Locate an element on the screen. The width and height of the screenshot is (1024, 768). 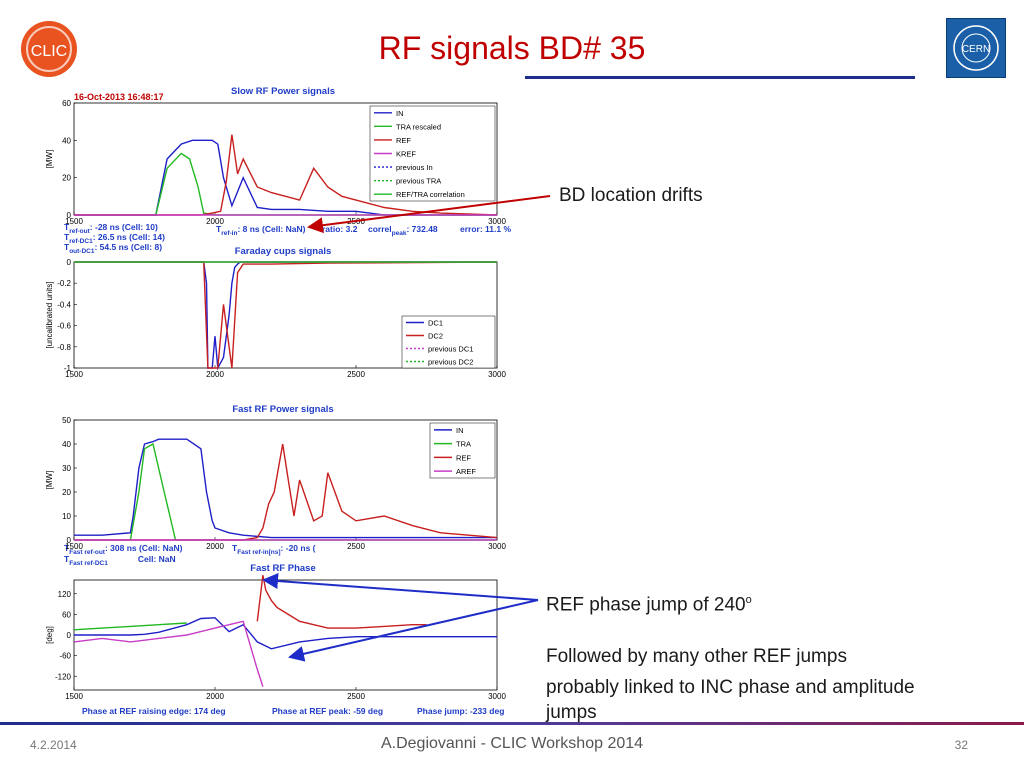
y-tick-label: -60 is located at coordinates (65, 656).